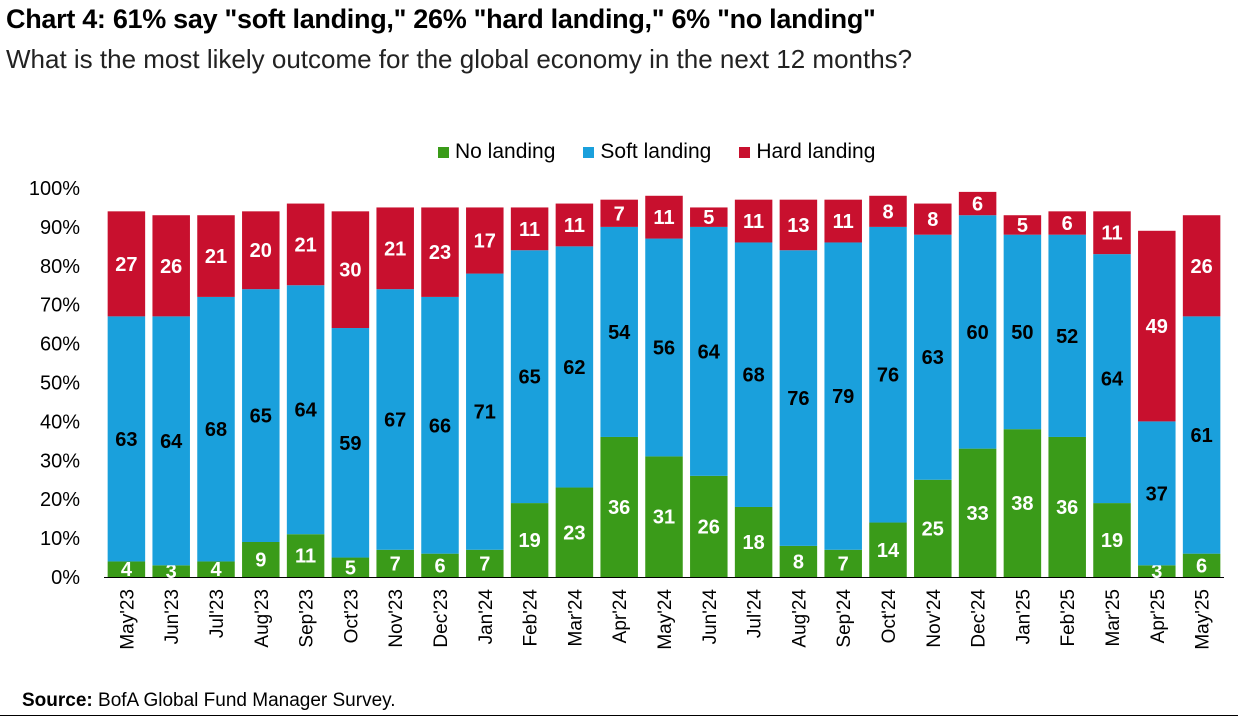 The width and height of the screenshot is (1238, 718). What do you see at coordinates (1113, 617) in the screenshot?
I see `x-tick-label: Mar'25` at bounding box center [1113, 617].